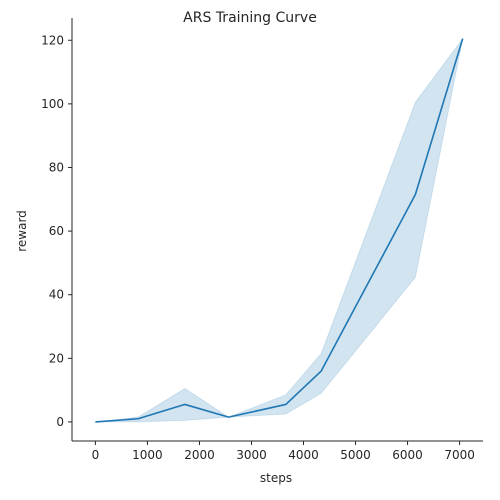 The image size is (500, 500). Describe the element at coordinates (277, 451) in the screenshot. I see `x-axis: 0 1000 2000 3000 4000 5000 6000 7000` at that location.